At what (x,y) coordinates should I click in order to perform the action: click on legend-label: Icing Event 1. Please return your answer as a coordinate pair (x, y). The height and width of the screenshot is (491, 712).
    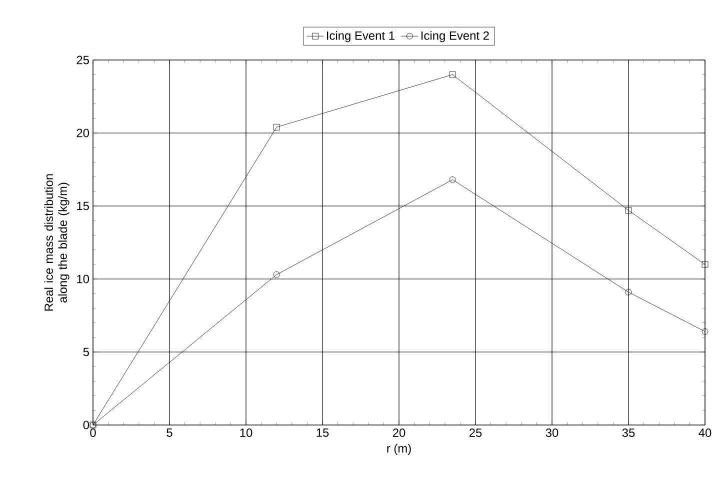
    Looking at the image, I should click on (360, 36).